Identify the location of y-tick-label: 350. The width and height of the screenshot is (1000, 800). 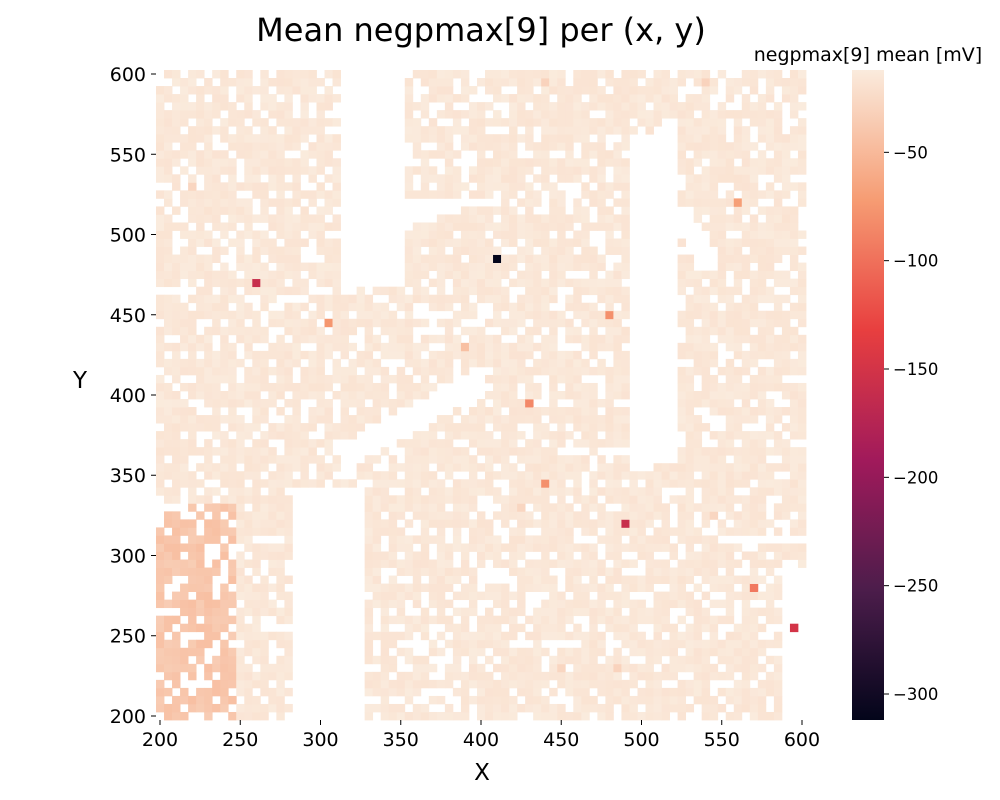
(128, 476).